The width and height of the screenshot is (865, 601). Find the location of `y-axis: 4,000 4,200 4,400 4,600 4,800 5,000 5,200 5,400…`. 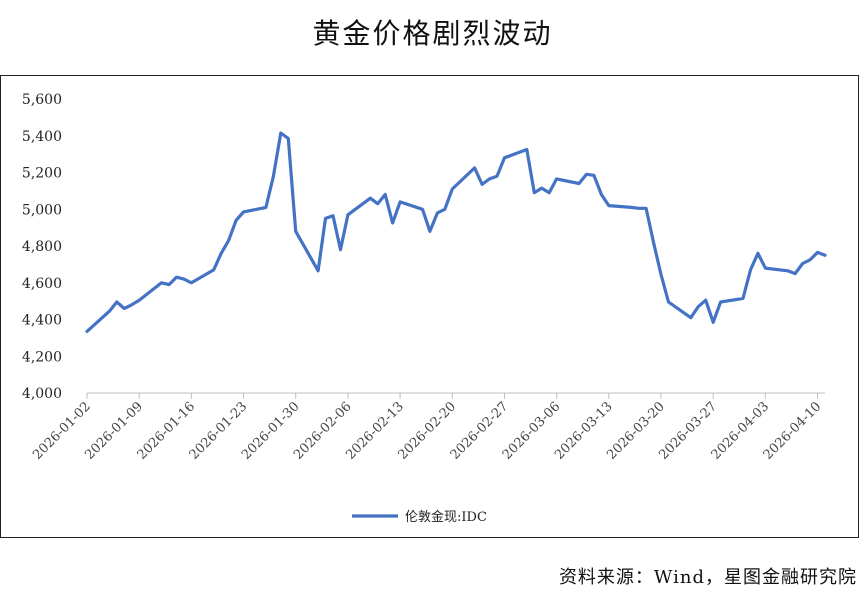

y-axis: 4,000 4,200 4,400 4,600 4,800 5,000 5,200 5,400… is located at coordinates (42, 247).